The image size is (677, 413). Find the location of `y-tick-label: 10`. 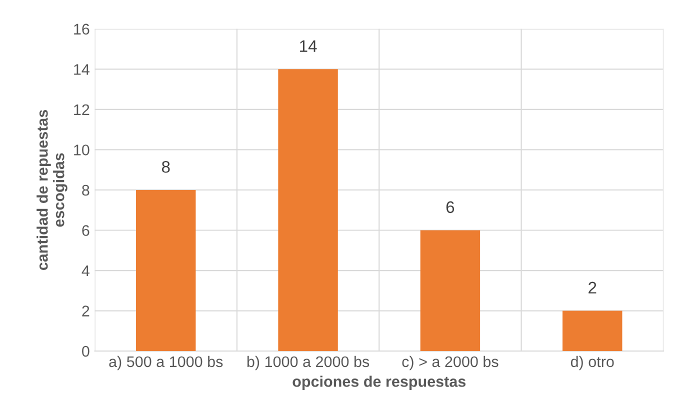

y-tick-label: 10 is located at coordinates (82, 150).